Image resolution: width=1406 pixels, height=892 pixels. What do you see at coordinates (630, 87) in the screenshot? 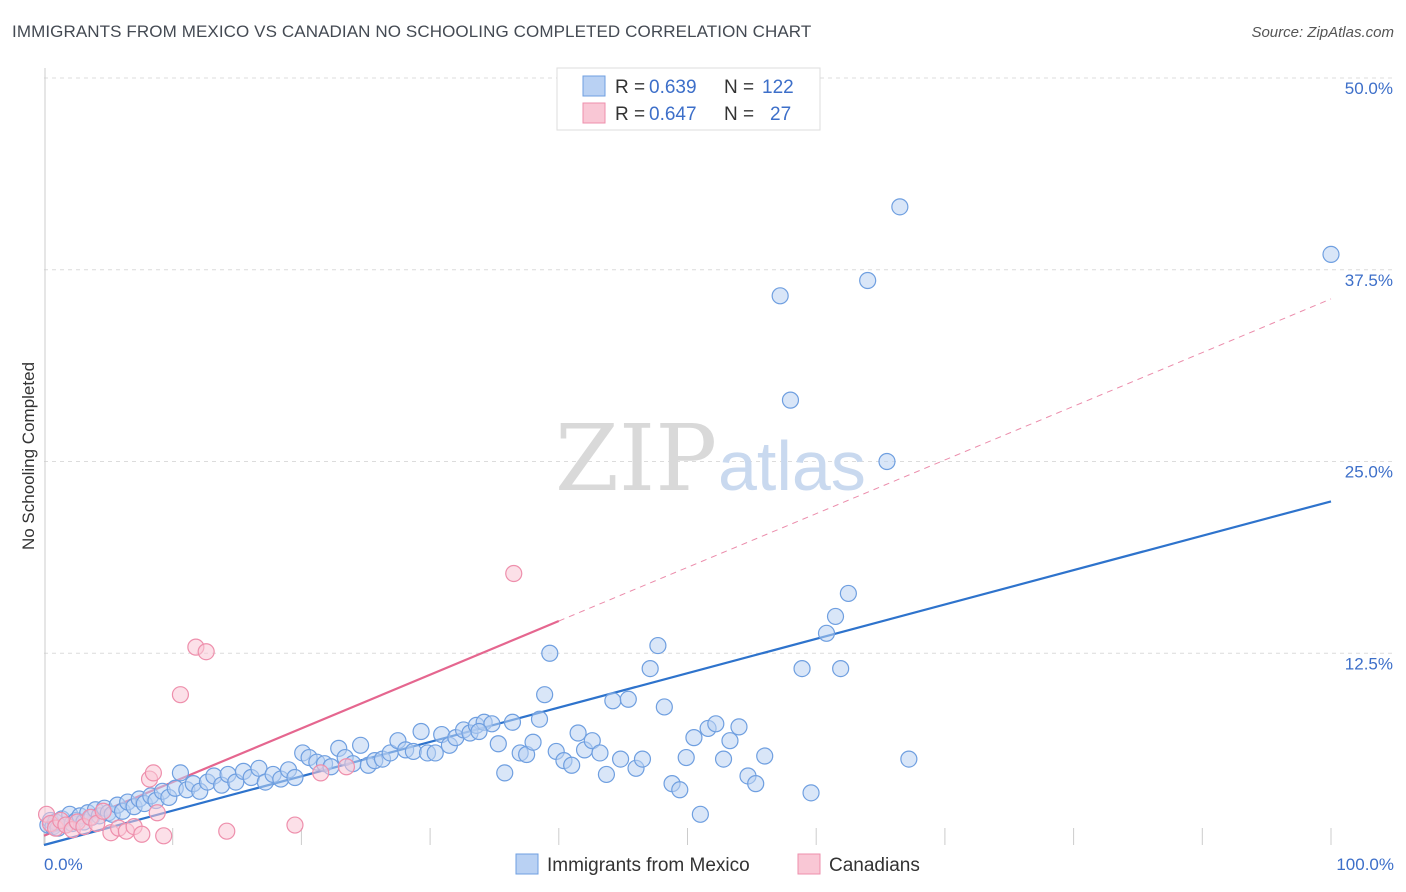
I see `legend-r-label-mexico: R =` at bounding box center [630, 87].